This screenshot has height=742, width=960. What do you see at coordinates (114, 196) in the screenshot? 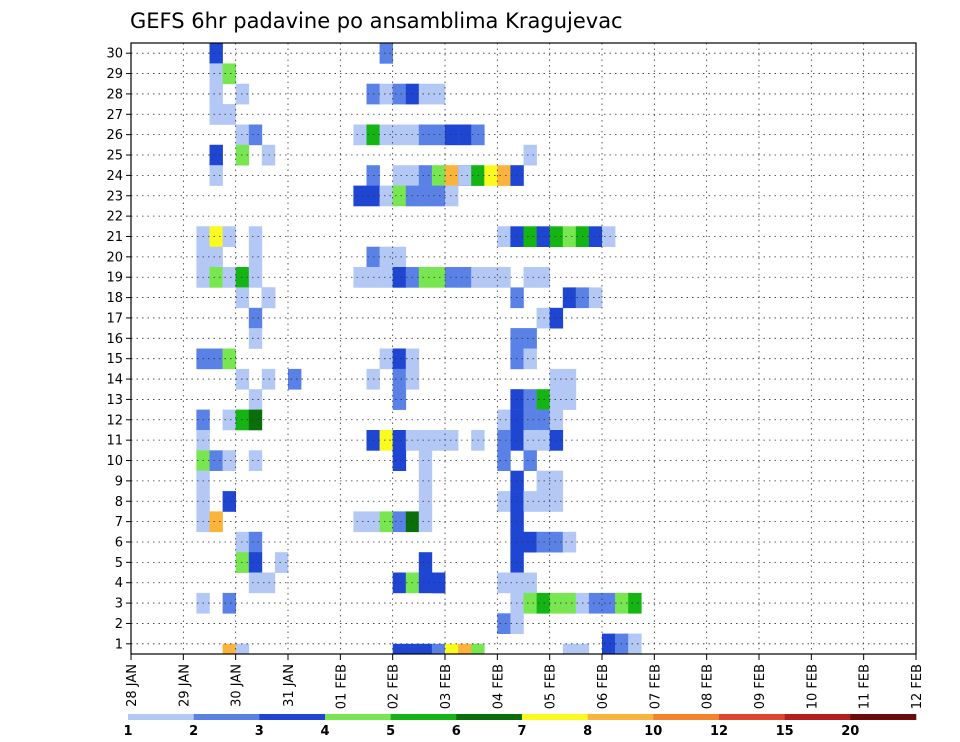
I see `y-tick-label: 23` at bounding box center [114, 196].